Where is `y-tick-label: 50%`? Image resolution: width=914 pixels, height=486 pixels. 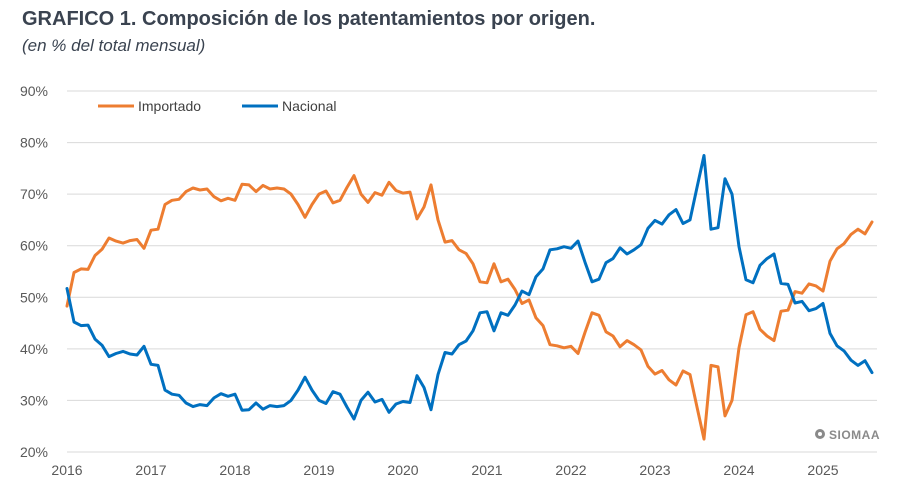
y-tick-label: 50% is located at coordinates (34, 297).